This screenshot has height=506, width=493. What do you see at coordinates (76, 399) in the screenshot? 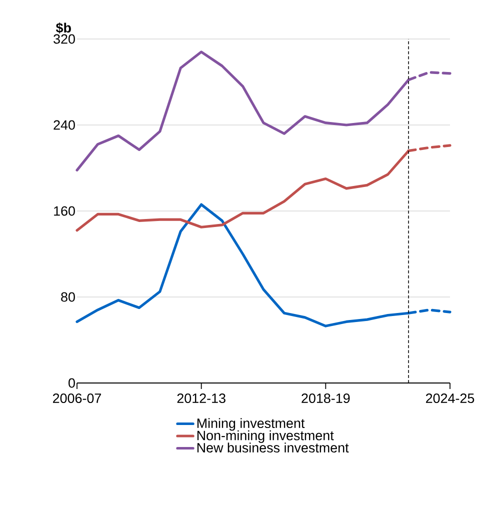
I see `x-tick-label: 2006-07` at bounding box center [76, 399].